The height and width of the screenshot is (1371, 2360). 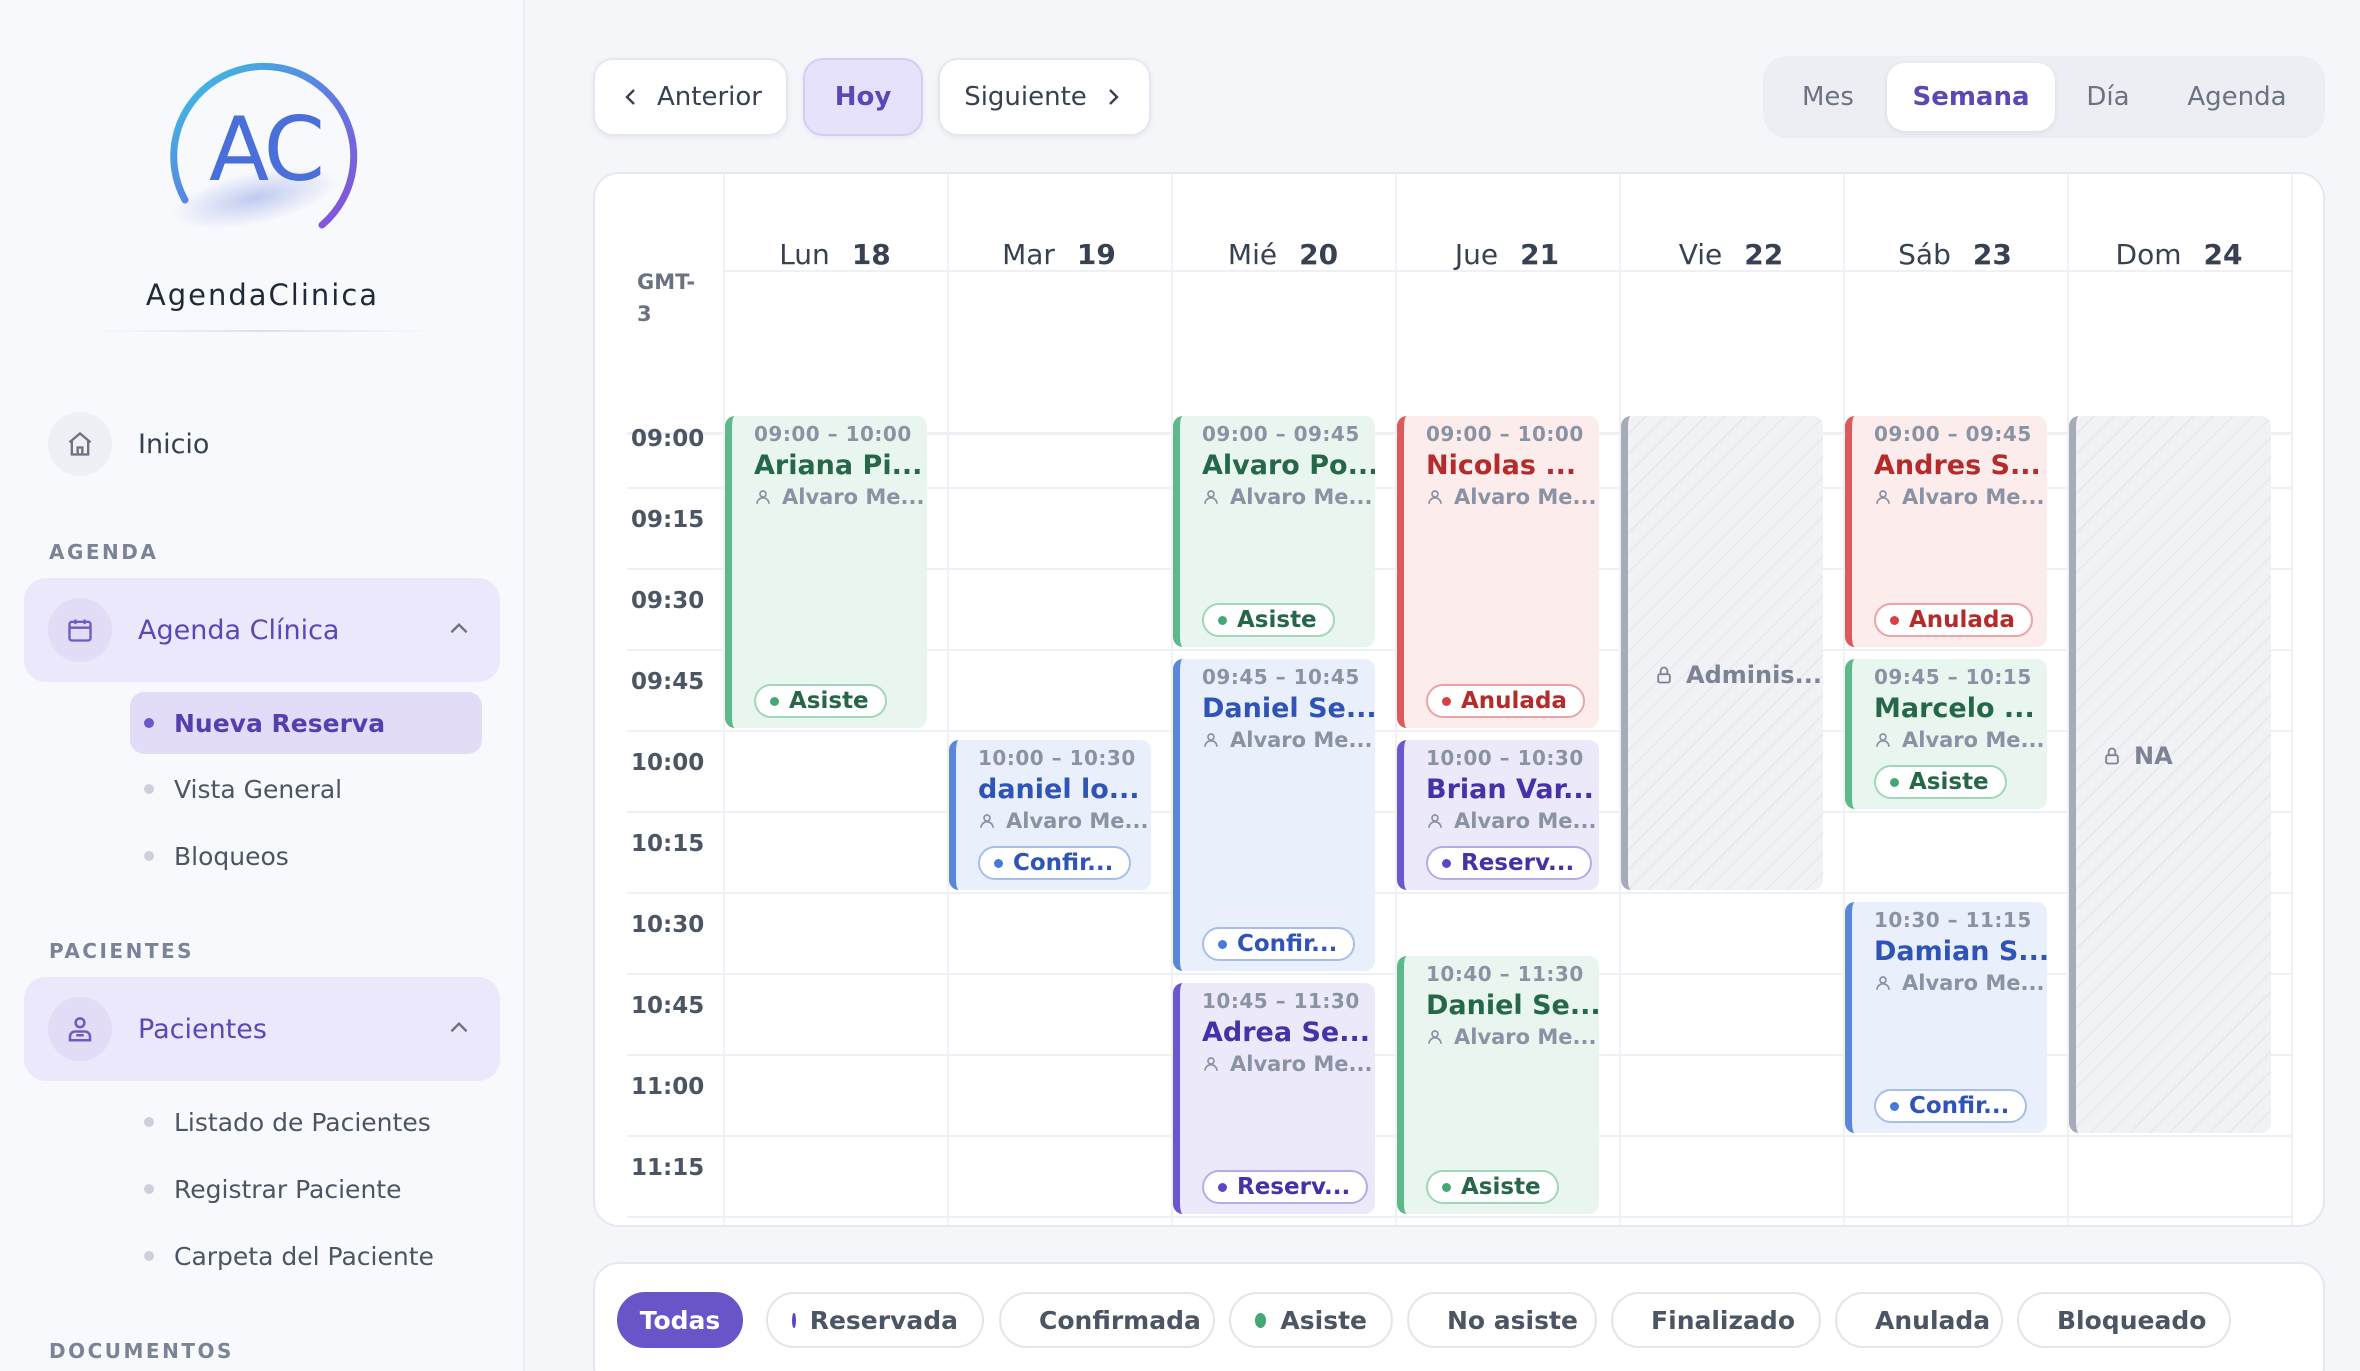 I want to click on appointment-time: 09:00 – 10:00, so click(x=1505, y=434).